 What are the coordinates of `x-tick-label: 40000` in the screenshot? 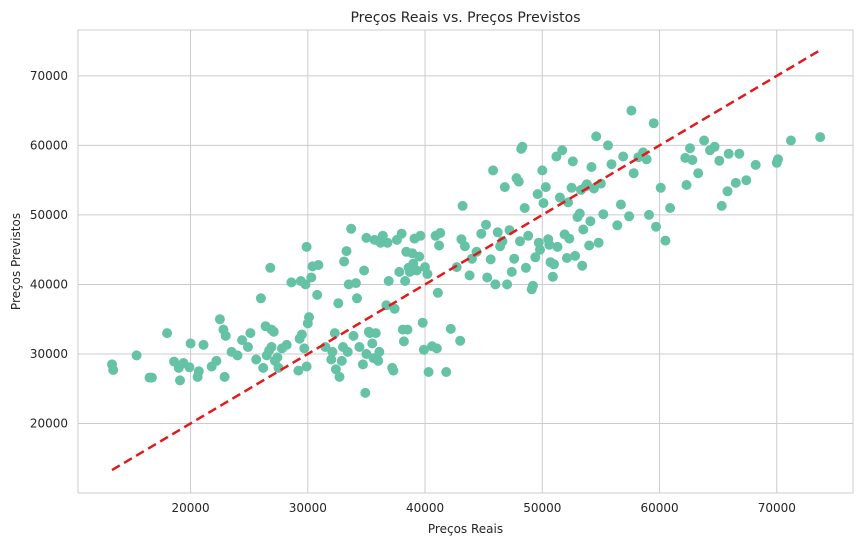 It's located at (425, 508).